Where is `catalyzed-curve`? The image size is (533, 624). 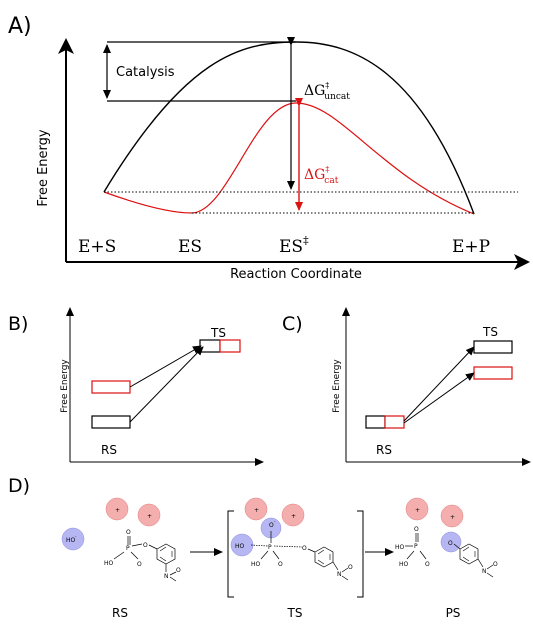 catalyzed-curve is located at coordinates (289, 158).